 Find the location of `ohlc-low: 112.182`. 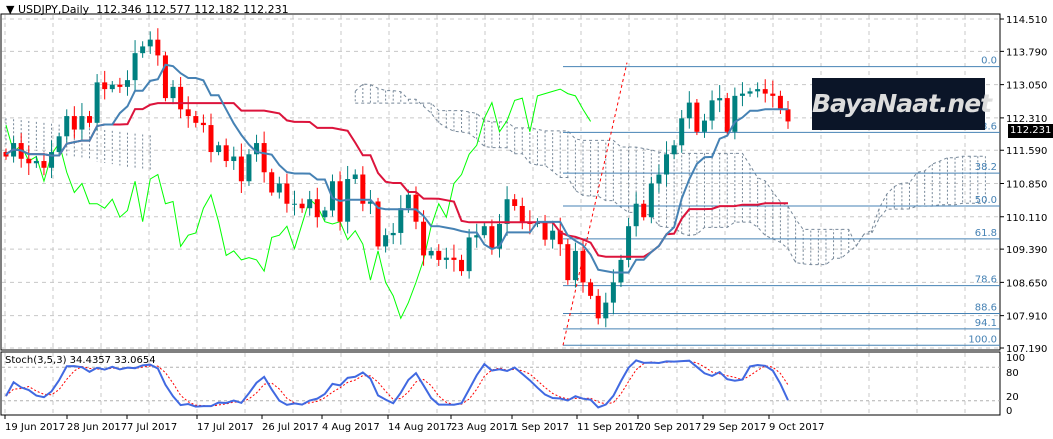

ohlc-low: 112.182 is located at coordinates (217, 9).